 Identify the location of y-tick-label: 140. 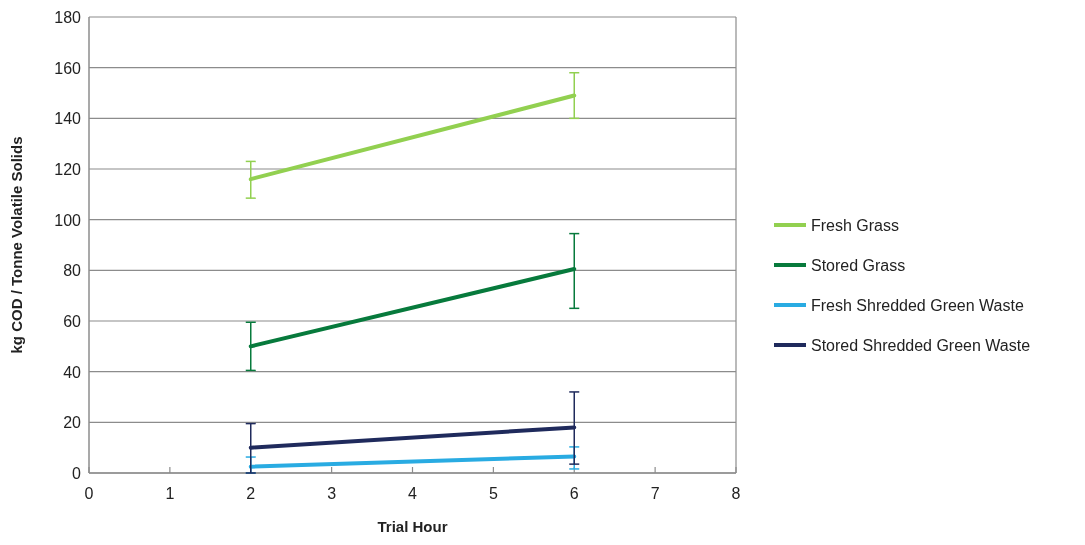
(68, 119).